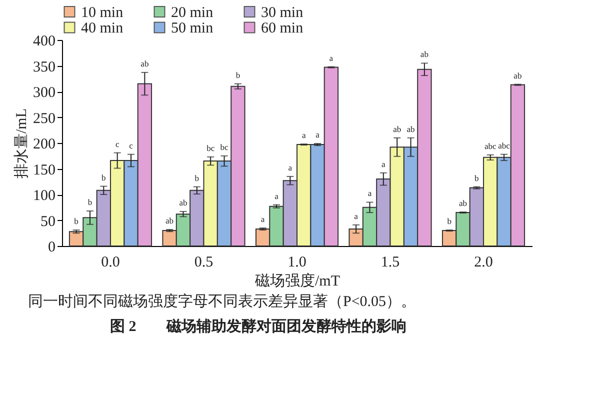  What do you see at coordinates (44, 196) in the screenshot?
I see `y-tick-label: 100` at bounding box center [44, 196].